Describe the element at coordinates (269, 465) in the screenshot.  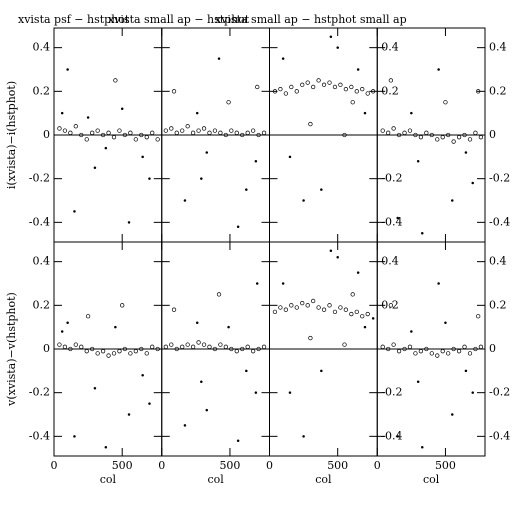
I see `x-tick-label: 0` at that location.